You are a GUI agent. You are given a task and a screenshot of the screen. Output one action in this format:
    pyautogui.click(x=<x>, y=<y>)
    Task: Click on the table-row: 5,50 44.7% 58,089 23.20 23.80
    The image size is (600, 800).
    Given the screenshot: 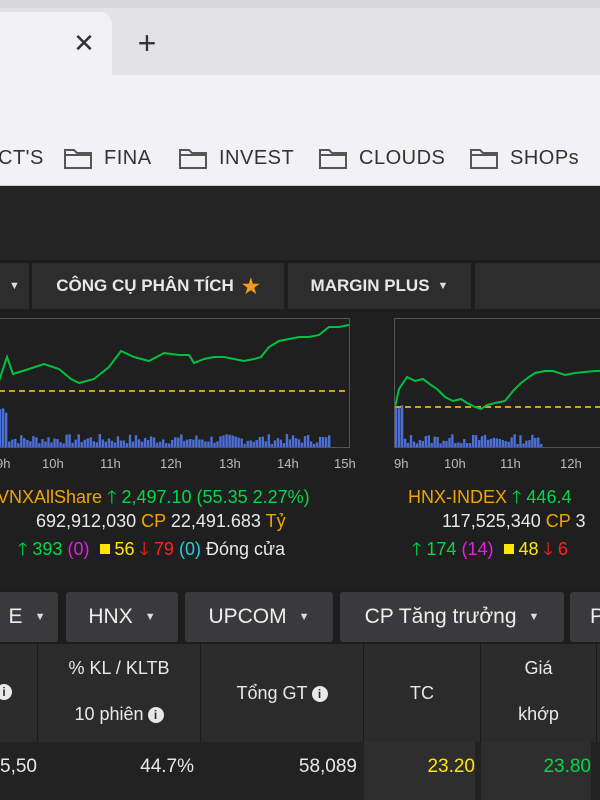 What is the action you would take?
    pyautogui.click(x=300, y=771)
    